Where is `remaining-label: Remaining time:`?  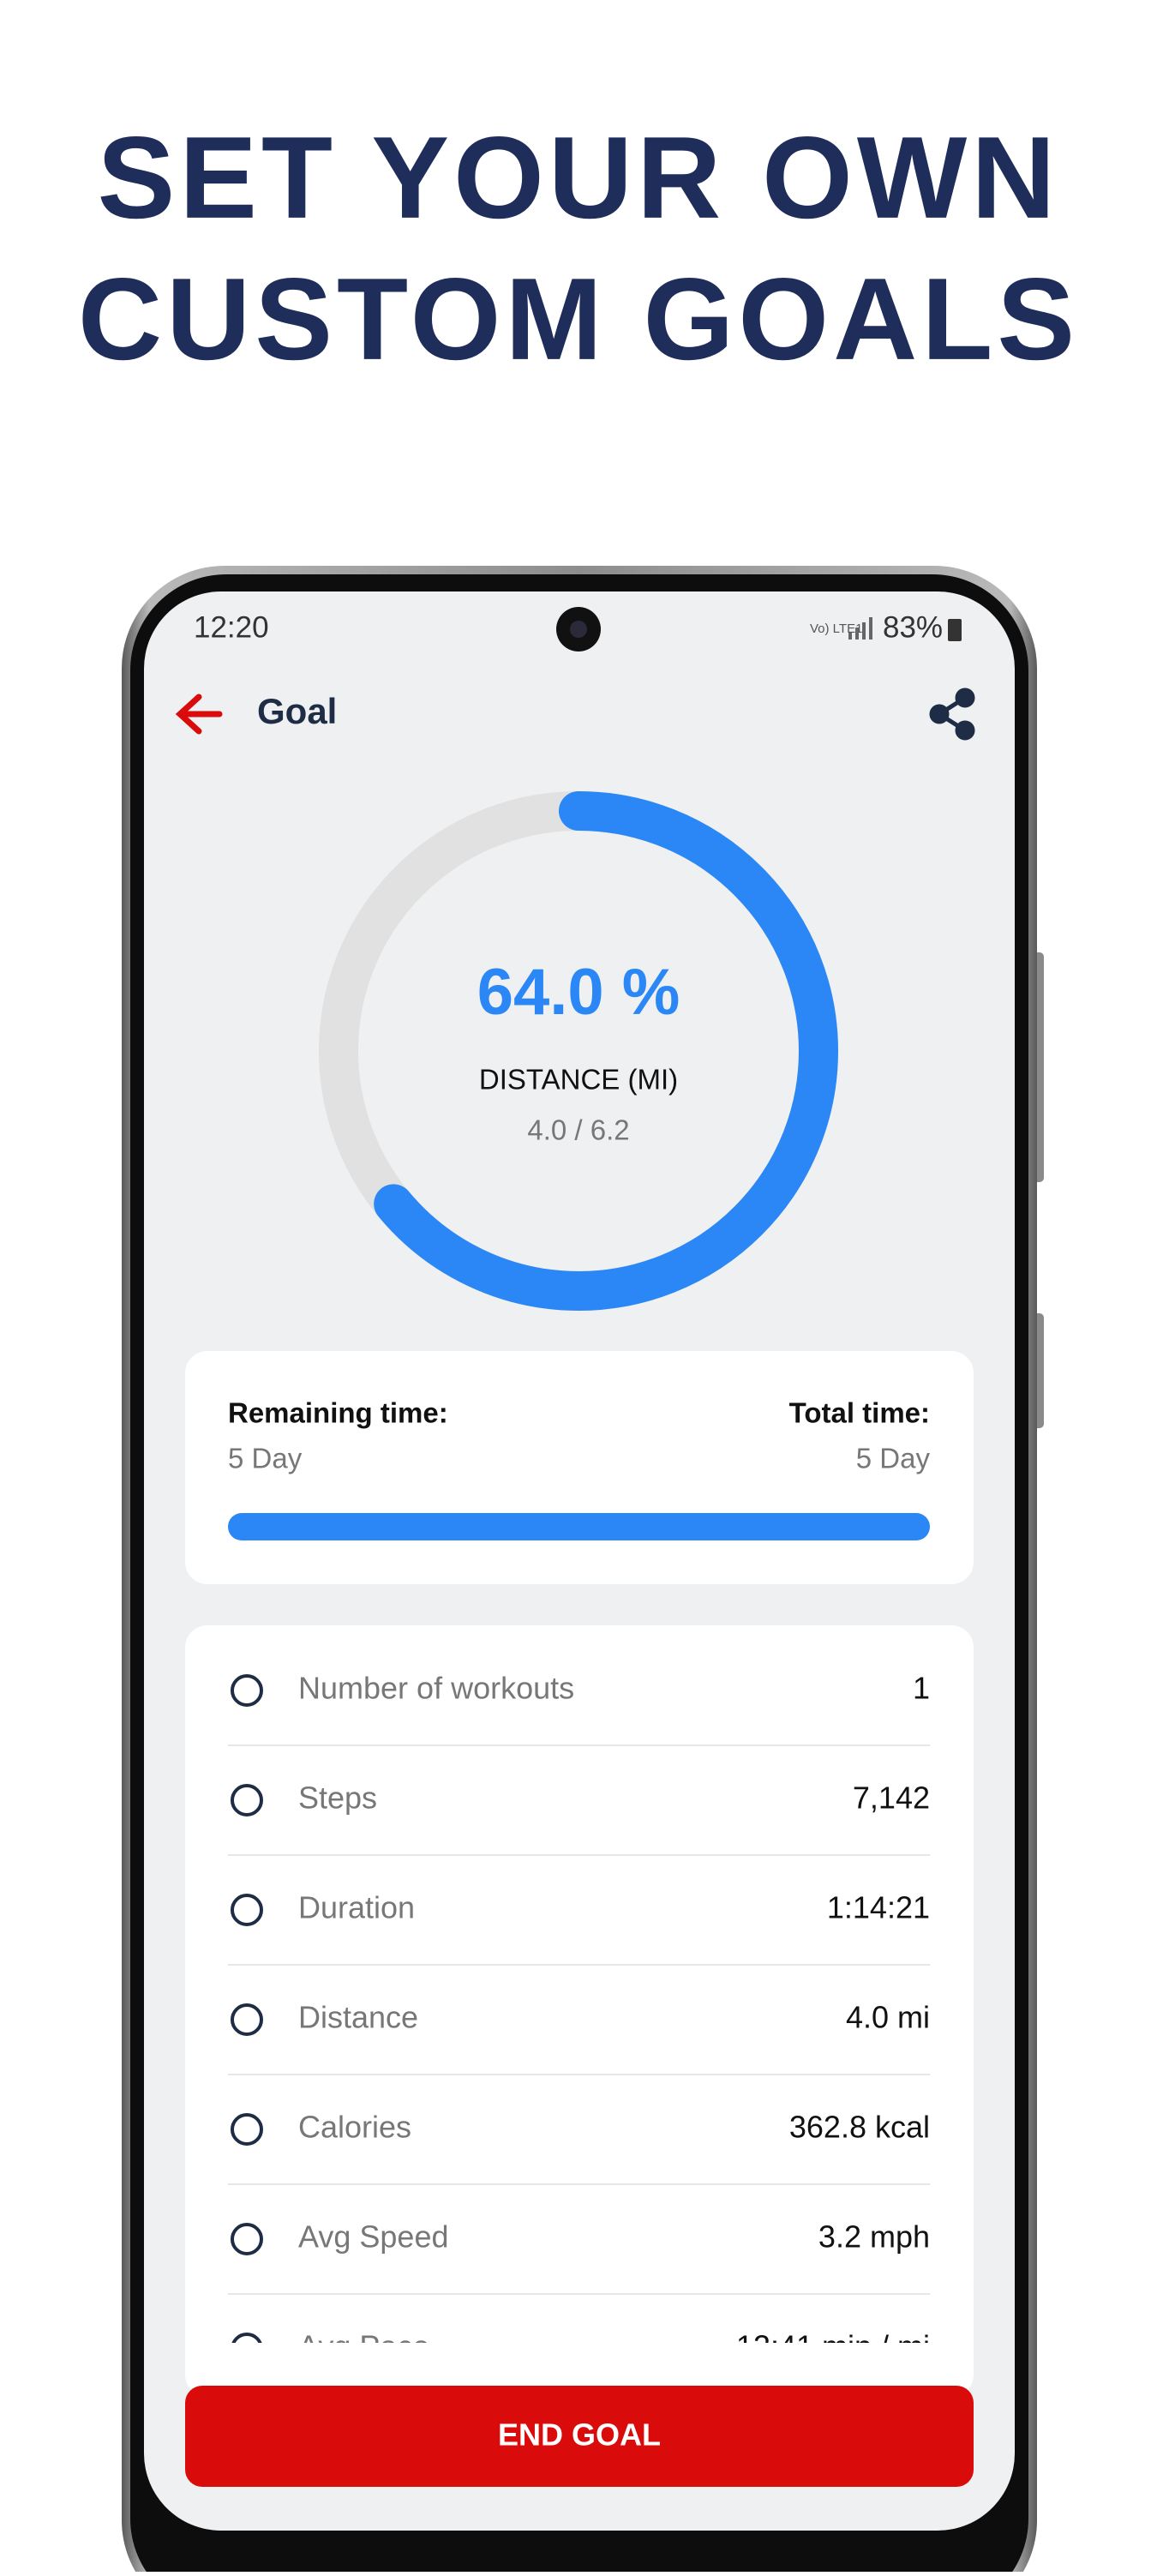 remaining-label: Remaining time: is located at coordinates (338, 1413).